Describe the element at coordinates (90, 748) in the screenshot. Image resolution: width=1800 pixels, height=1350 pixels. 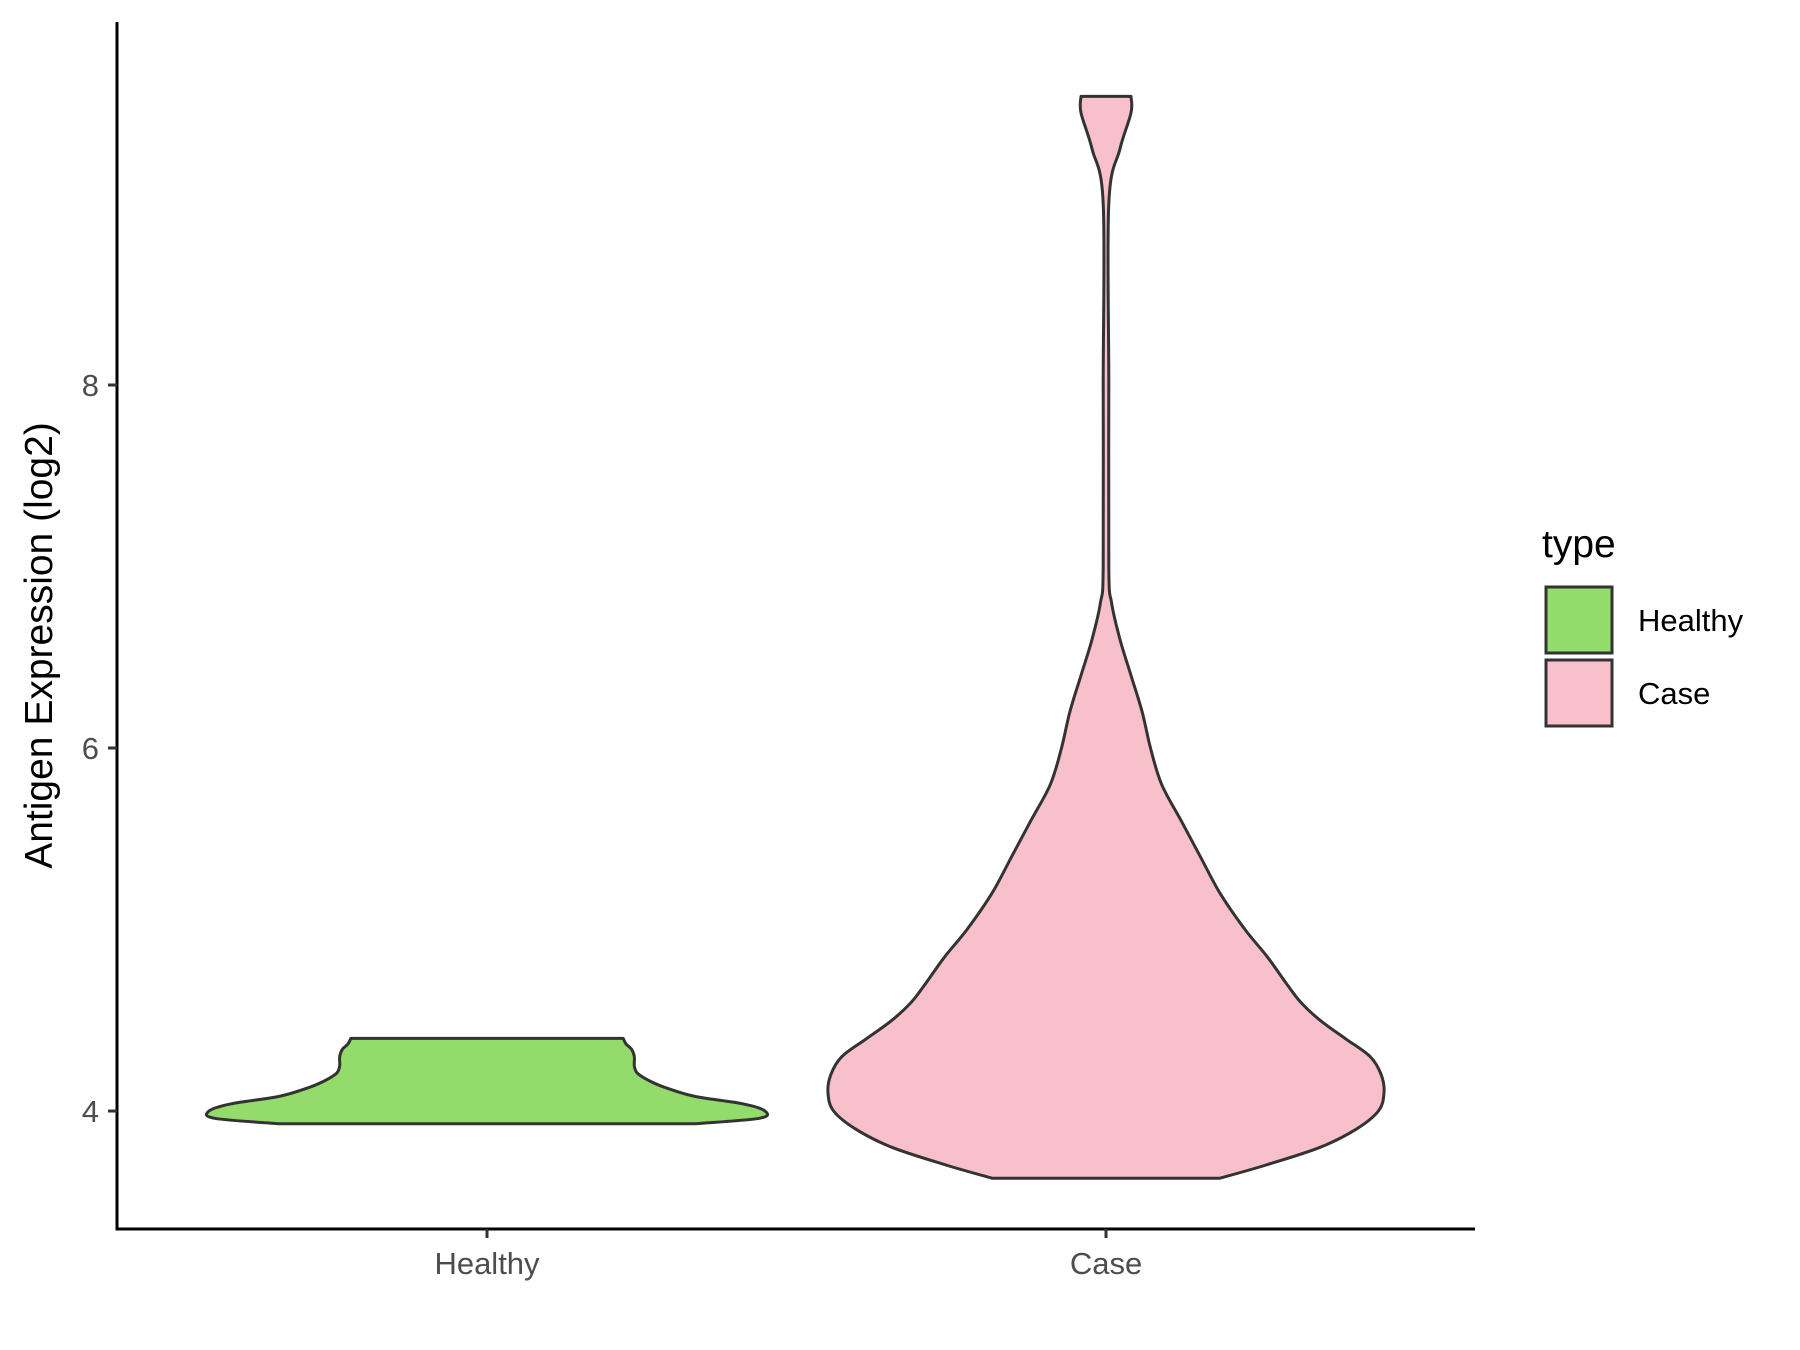
I see `y-tick-label: 6` at that location.